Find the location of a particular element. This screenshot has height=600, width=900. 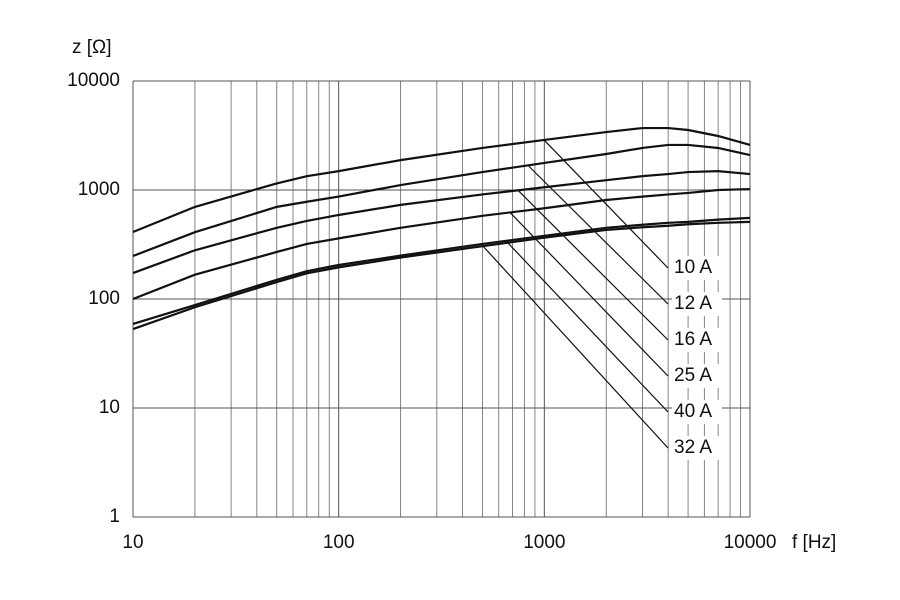

legend-label: 25 A is located at coordinates (693, 375).